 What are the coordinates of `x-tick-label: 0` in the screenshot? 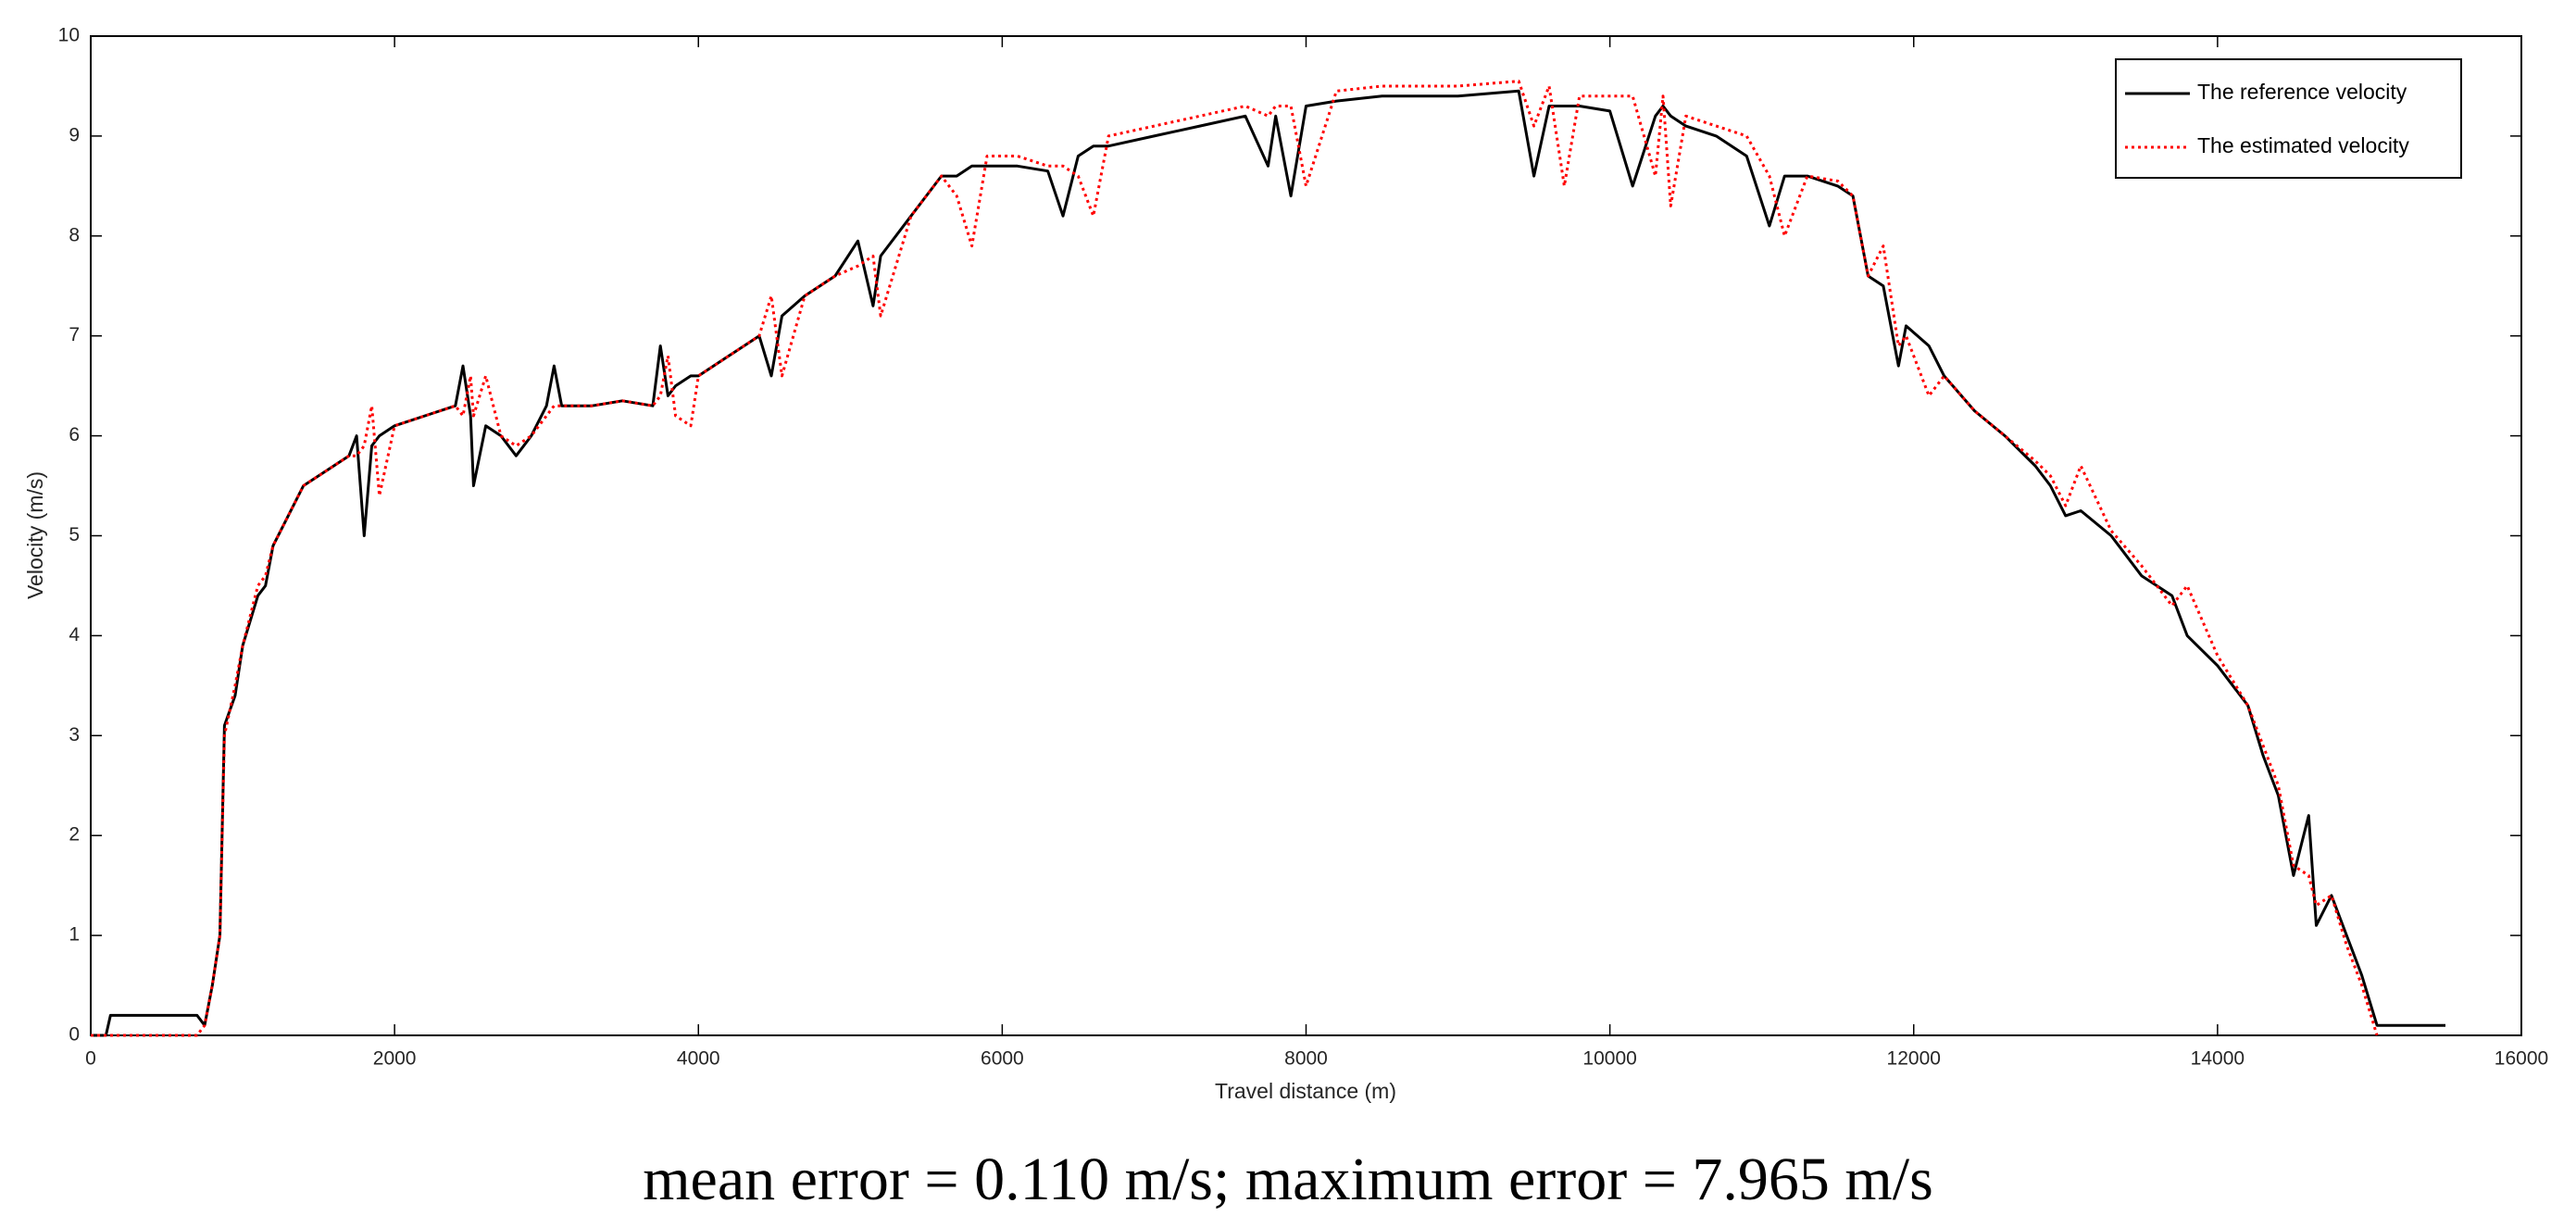 It's located at (90, 1059).